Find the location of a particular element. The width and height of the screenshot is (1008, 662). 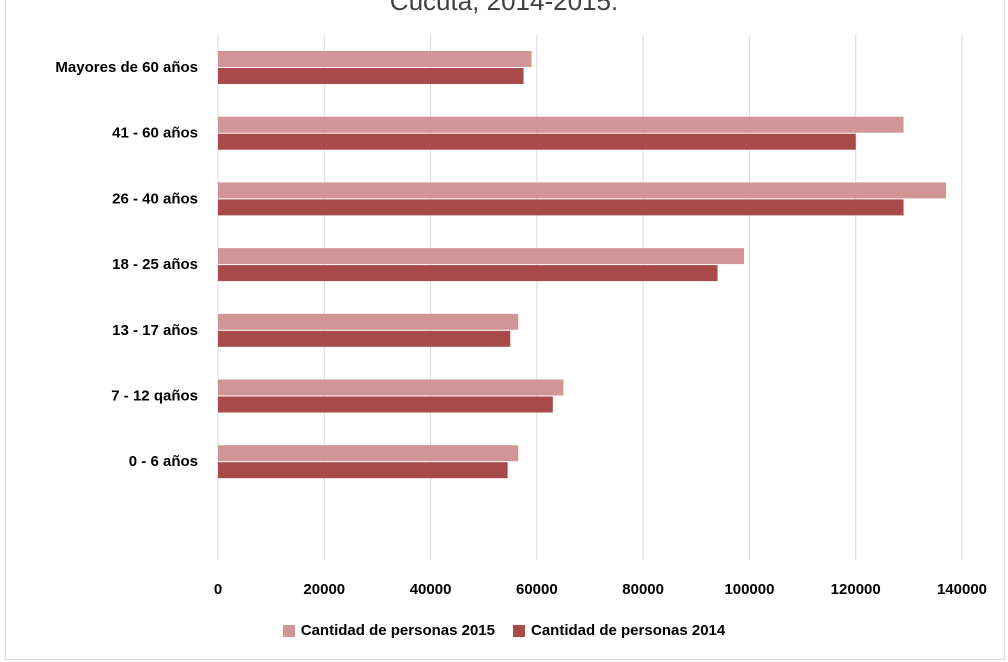

chart-title: Cúcuta, 2014-2015. is located at coordinates (504, 8).